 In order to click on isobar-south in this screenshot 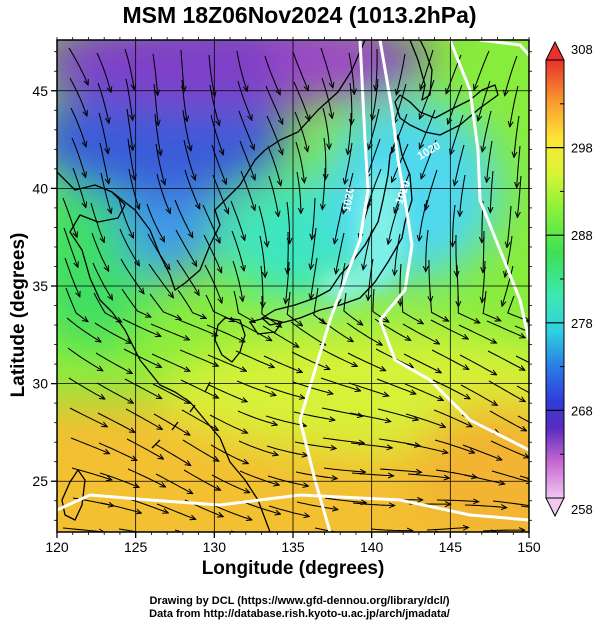, I will do `click(293, 507)`.